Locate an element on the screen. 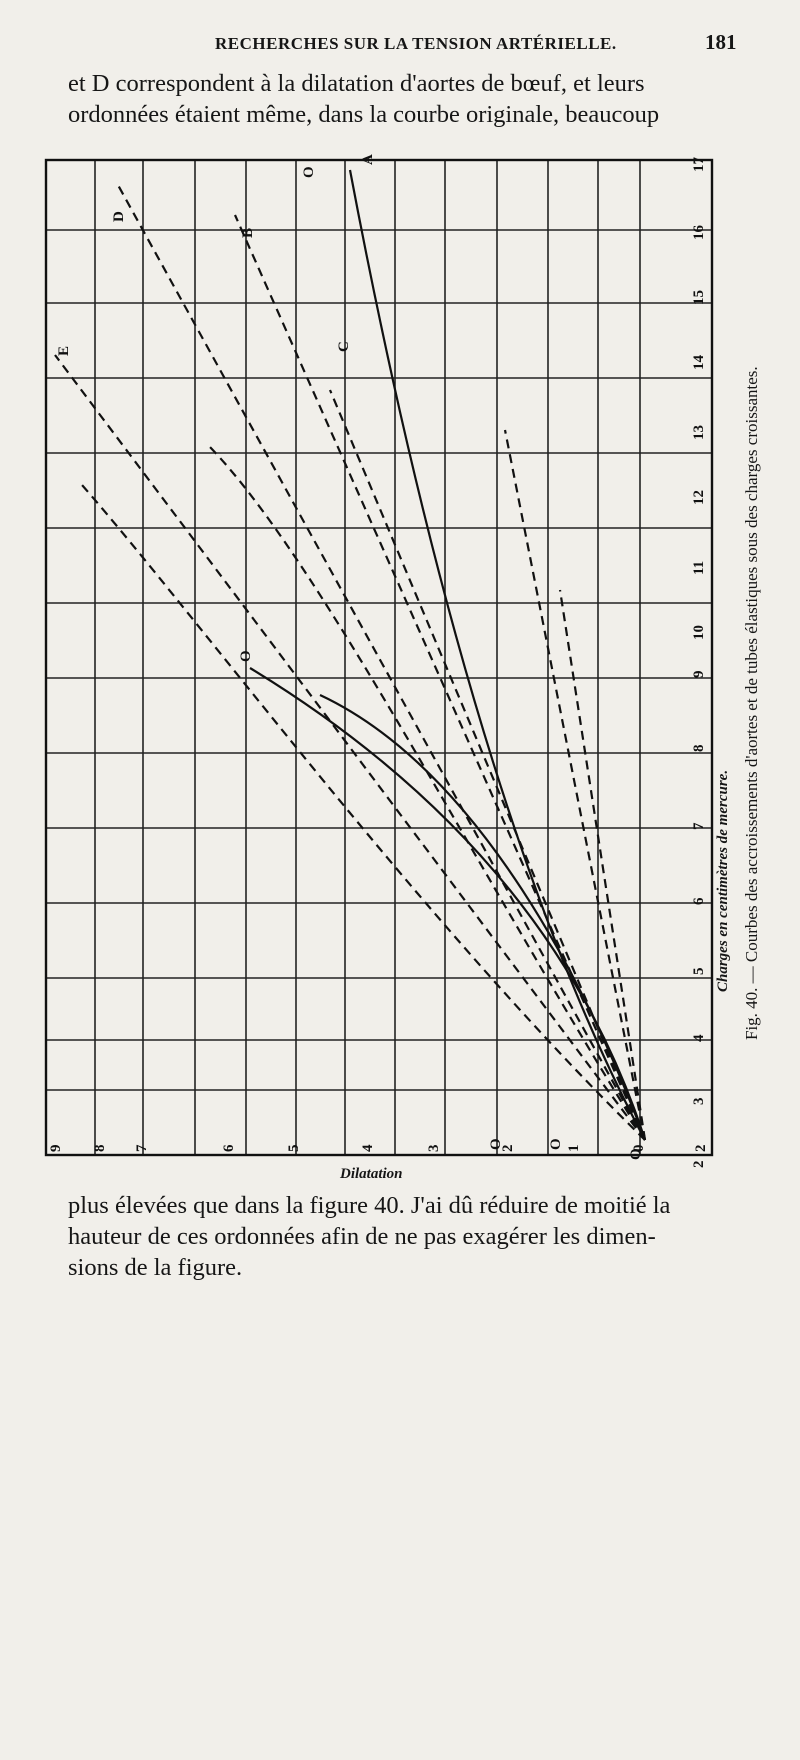 The height and width of the screenshot is (1760, 800). x-tick-label: 3 is located at coordinates (434, 1149).